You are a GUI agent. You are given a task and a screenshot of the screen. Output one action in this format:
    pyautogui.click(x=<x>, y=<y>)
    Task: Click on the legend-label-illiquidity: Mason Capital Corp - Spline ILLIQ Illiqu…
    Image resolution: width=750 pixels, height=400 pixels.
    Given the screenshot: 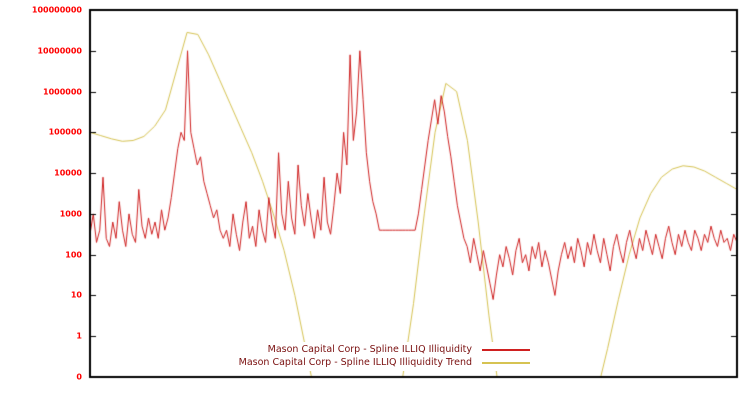 What is the action you would take?
    pyautogui.click(x=369, y=349)
    